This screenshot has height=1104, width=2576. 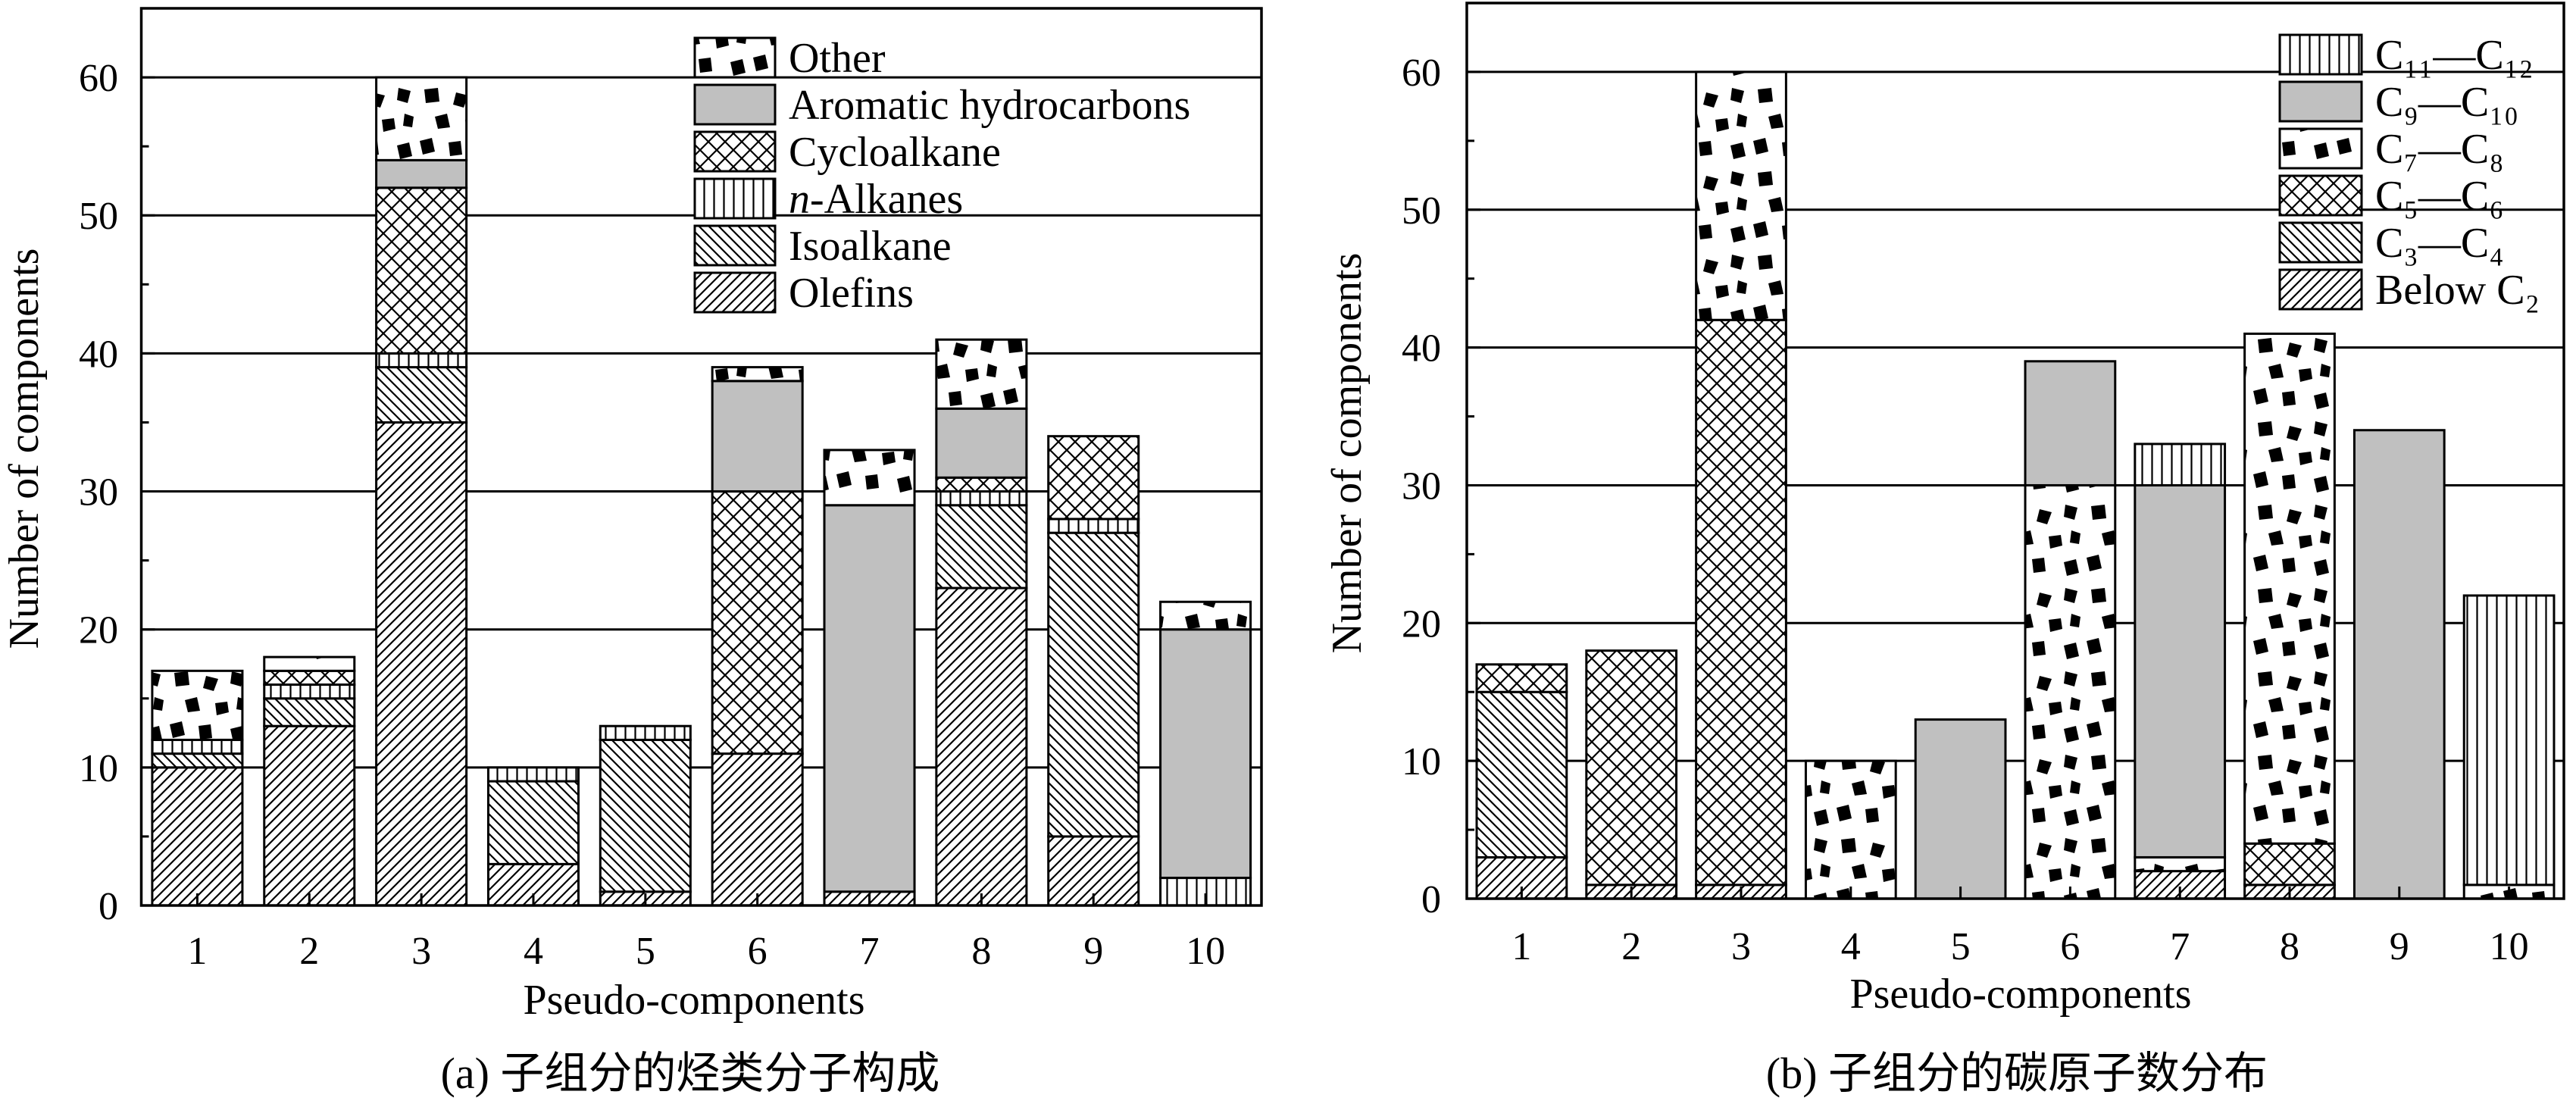 I want to click on legend-label-other: Other, so click(x=838, y=59).